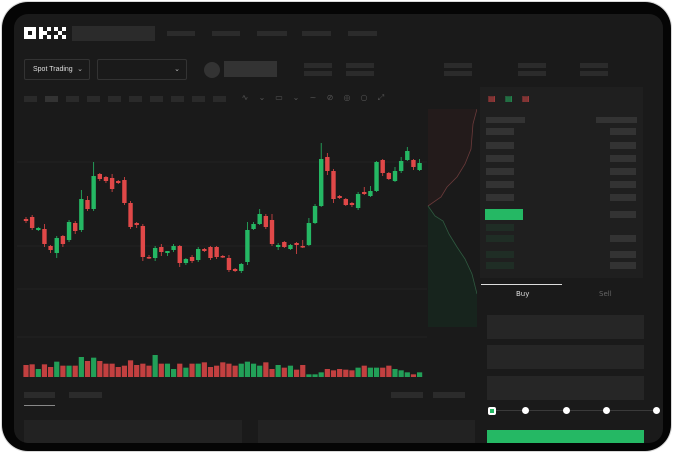 The width and height of the screenshot is (673, 453). What do you see at coordinates (526, 98) in the screenshot?
I see `orderbook-sell-icon: ▤` at bounding box center [526, 98].